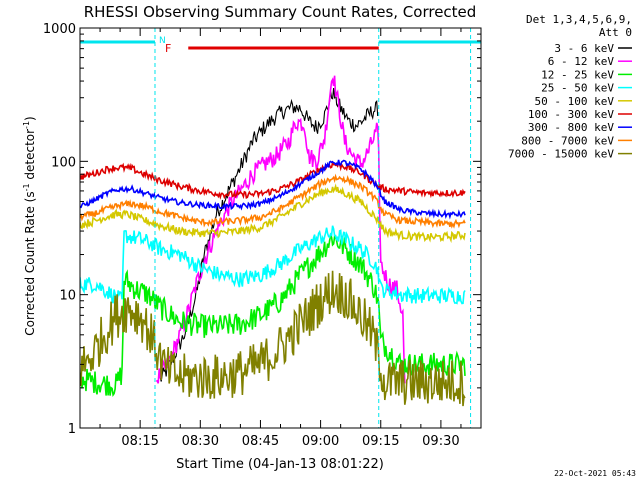 The height and width of the screenshot is (480, 640). Describe the element at coordinates (380, 441) in the screenshot. I see `x-tick-label-5: 09:15` at that location.